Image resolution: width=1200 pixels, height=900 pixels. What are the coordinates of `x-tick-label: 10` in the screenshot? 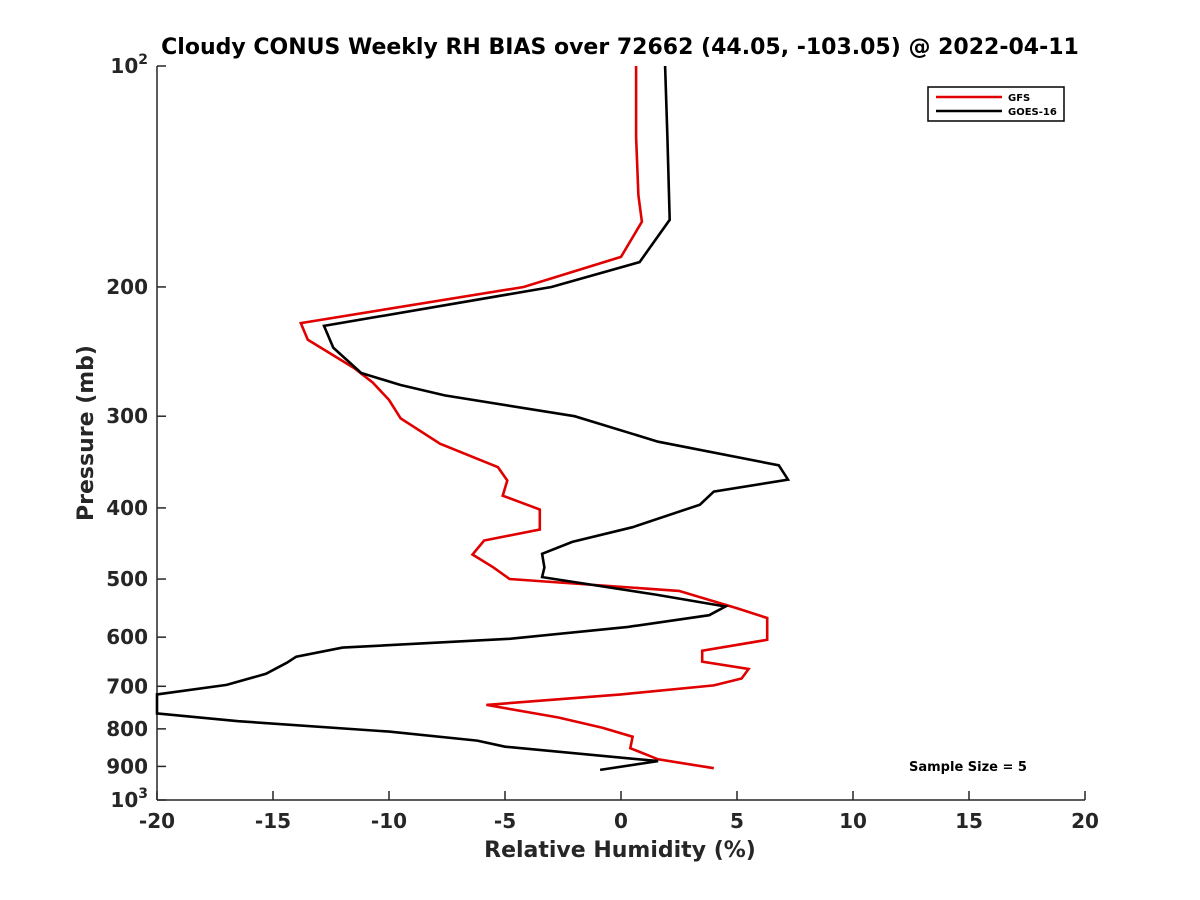 It's located at (853, 821).